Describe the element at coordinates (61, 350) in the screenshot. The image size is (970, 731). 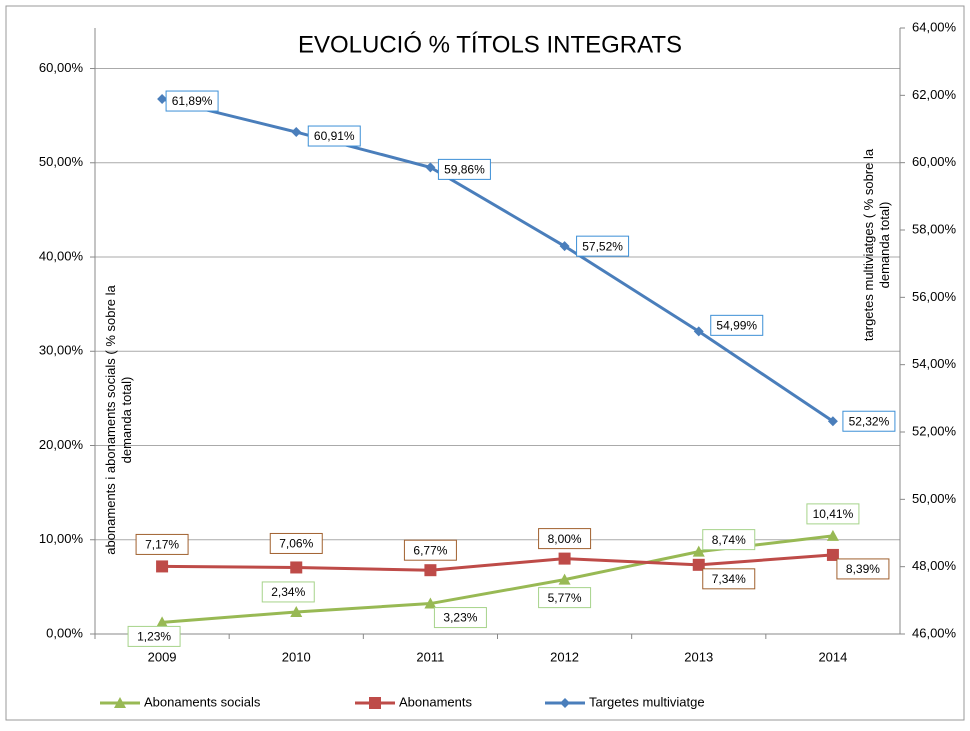
I see `y-tick-label: 30,00%` at that location.